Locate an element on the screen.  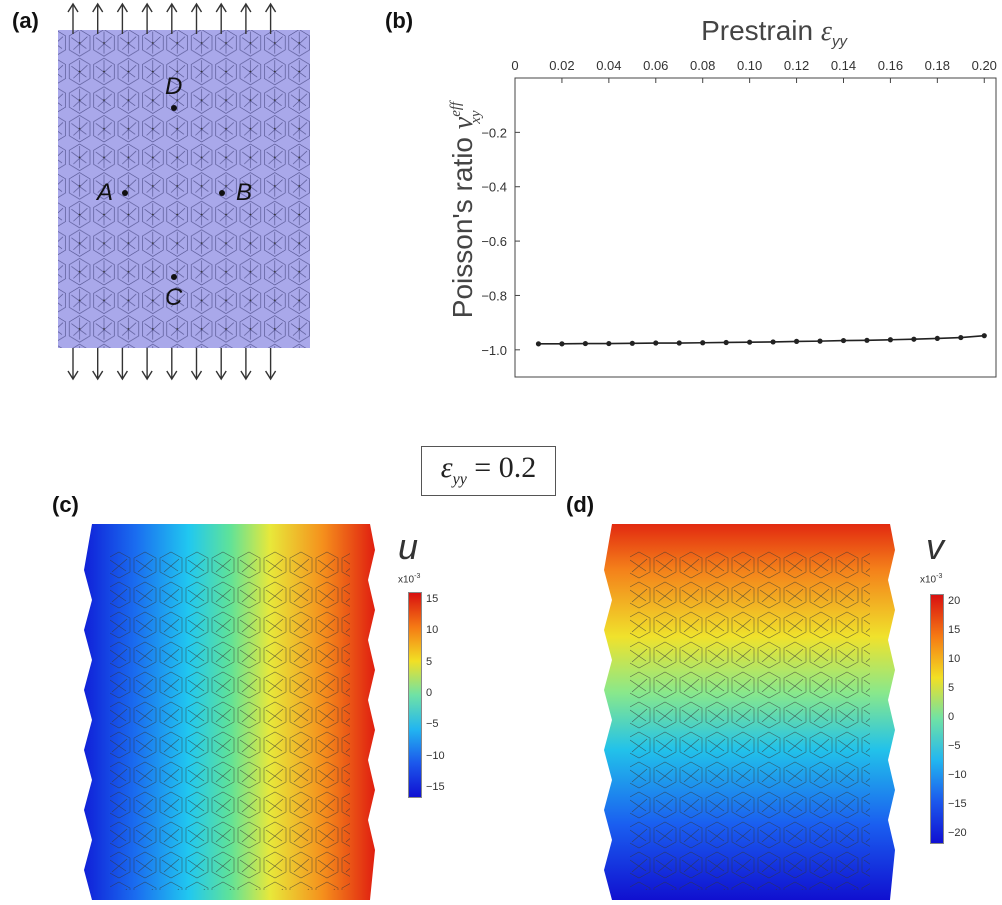
panel-c-label: (c) is located at coordinates (65, 504).